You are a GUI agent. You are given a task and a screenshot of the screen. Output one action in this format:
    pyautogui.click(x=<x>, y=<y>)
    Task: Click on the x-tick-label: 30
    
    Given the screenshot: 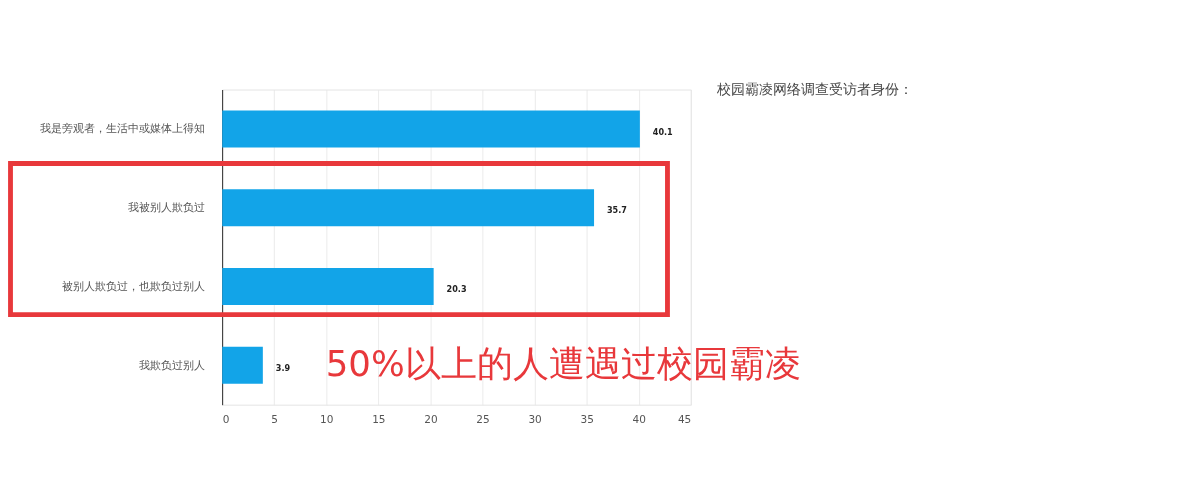 What is the action you would take?
    pyautogui.click(x=535, y=418)
    